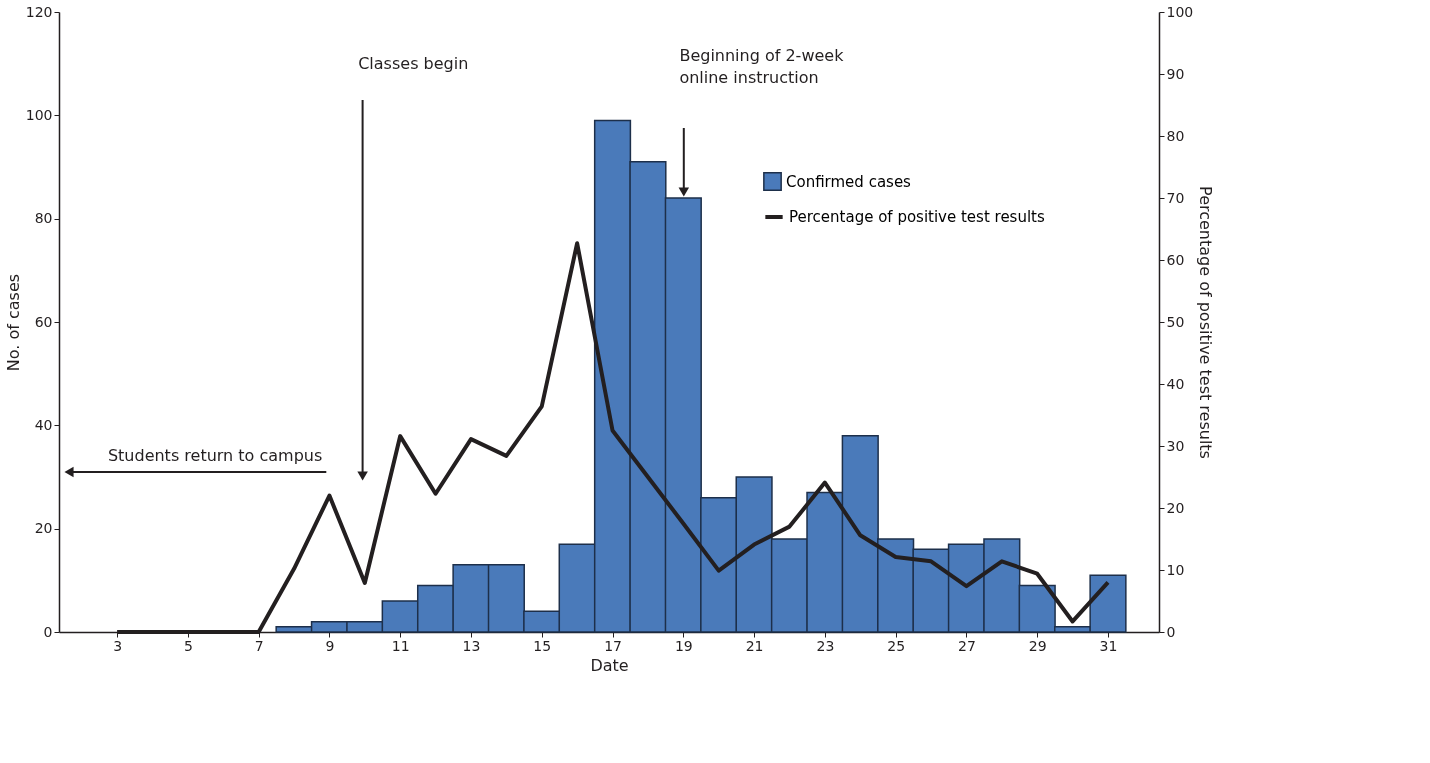 The image size is (1430, 763). I want to click on y2-tick-label: 100, so click(1180, 11).